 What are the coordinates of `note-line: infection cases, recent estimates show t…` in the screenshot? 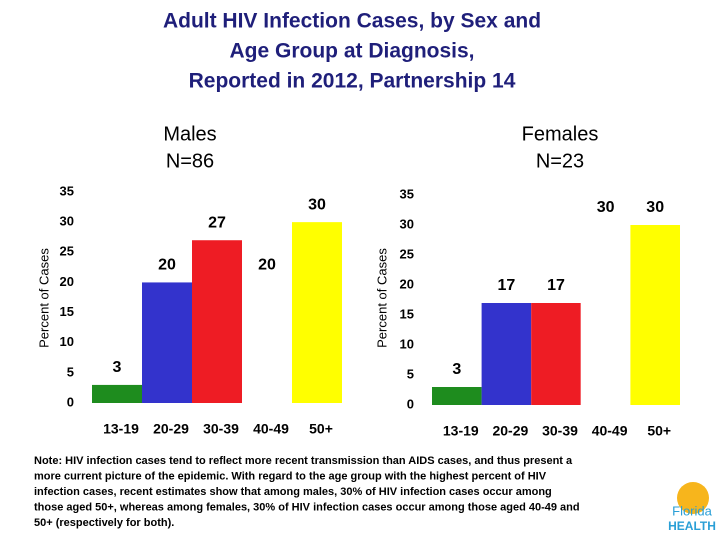 It's located at (293, 492).